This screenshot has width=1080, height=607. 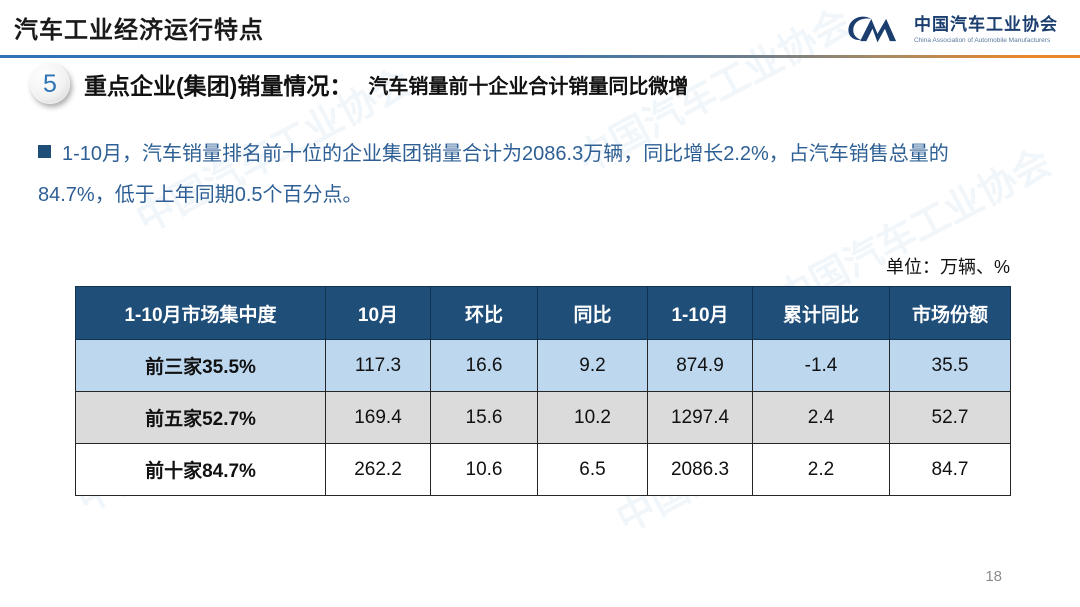 I want to click on table-header-cell: 同比, so click(x=592, y=313).